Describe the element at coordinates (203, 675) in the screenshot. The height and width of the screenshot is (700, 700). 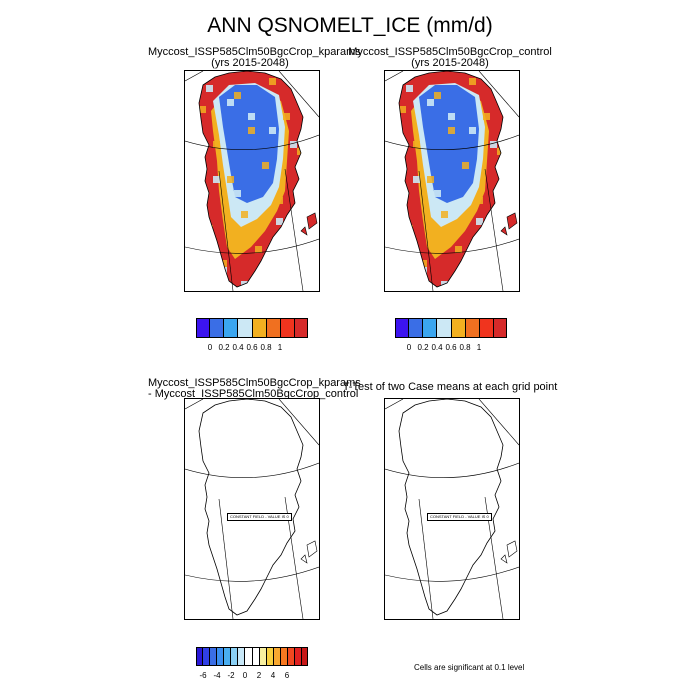
I see `colorbar-tick-label: -6` at that location.